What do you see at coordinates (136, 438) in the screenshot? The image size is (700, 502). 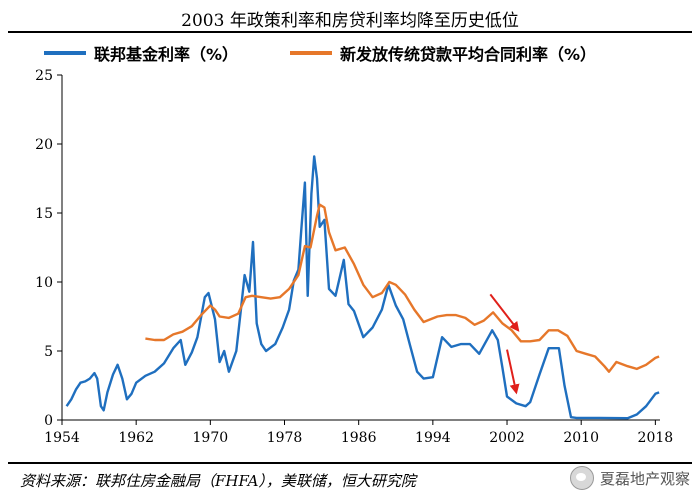 I see `x-tick-label: 1962` at bounding box center [136, 438].